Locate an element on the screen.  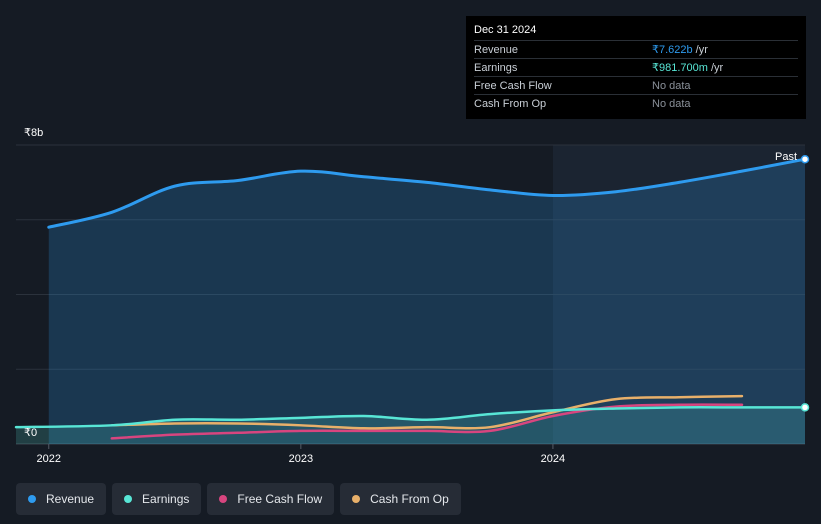
legend-item-cfo: Cash From Op is located at coordinates (400, 499).